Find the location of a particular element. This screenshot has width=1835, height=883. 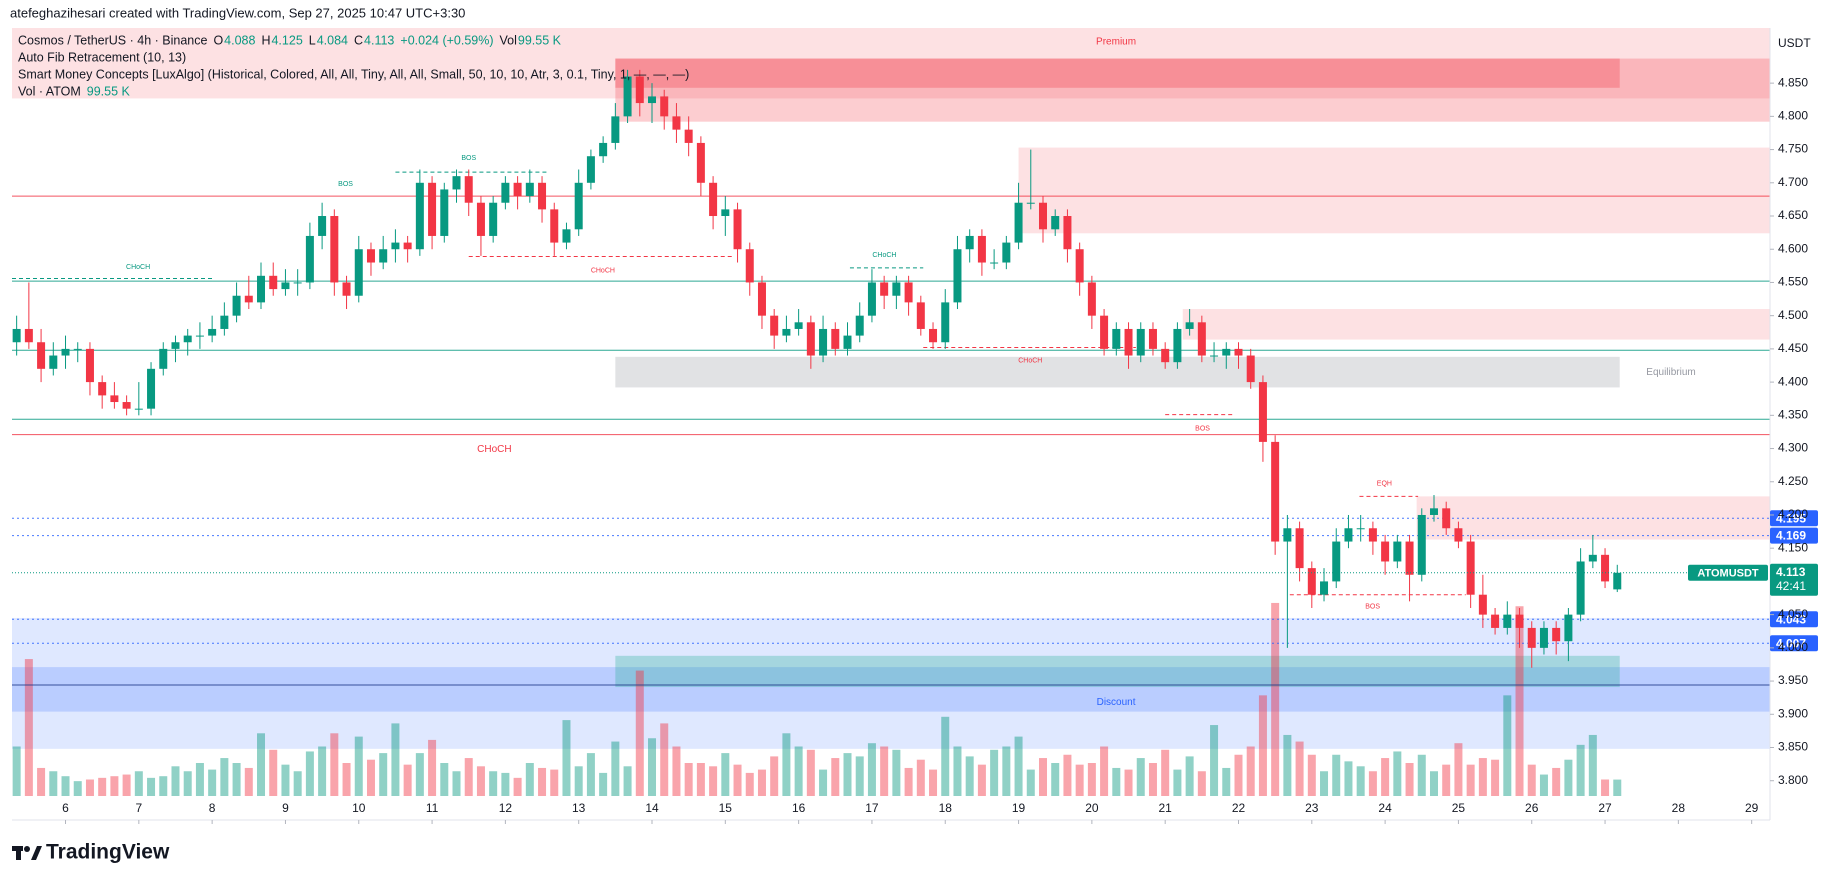

logo-dot is located at coordinates (27, 849).